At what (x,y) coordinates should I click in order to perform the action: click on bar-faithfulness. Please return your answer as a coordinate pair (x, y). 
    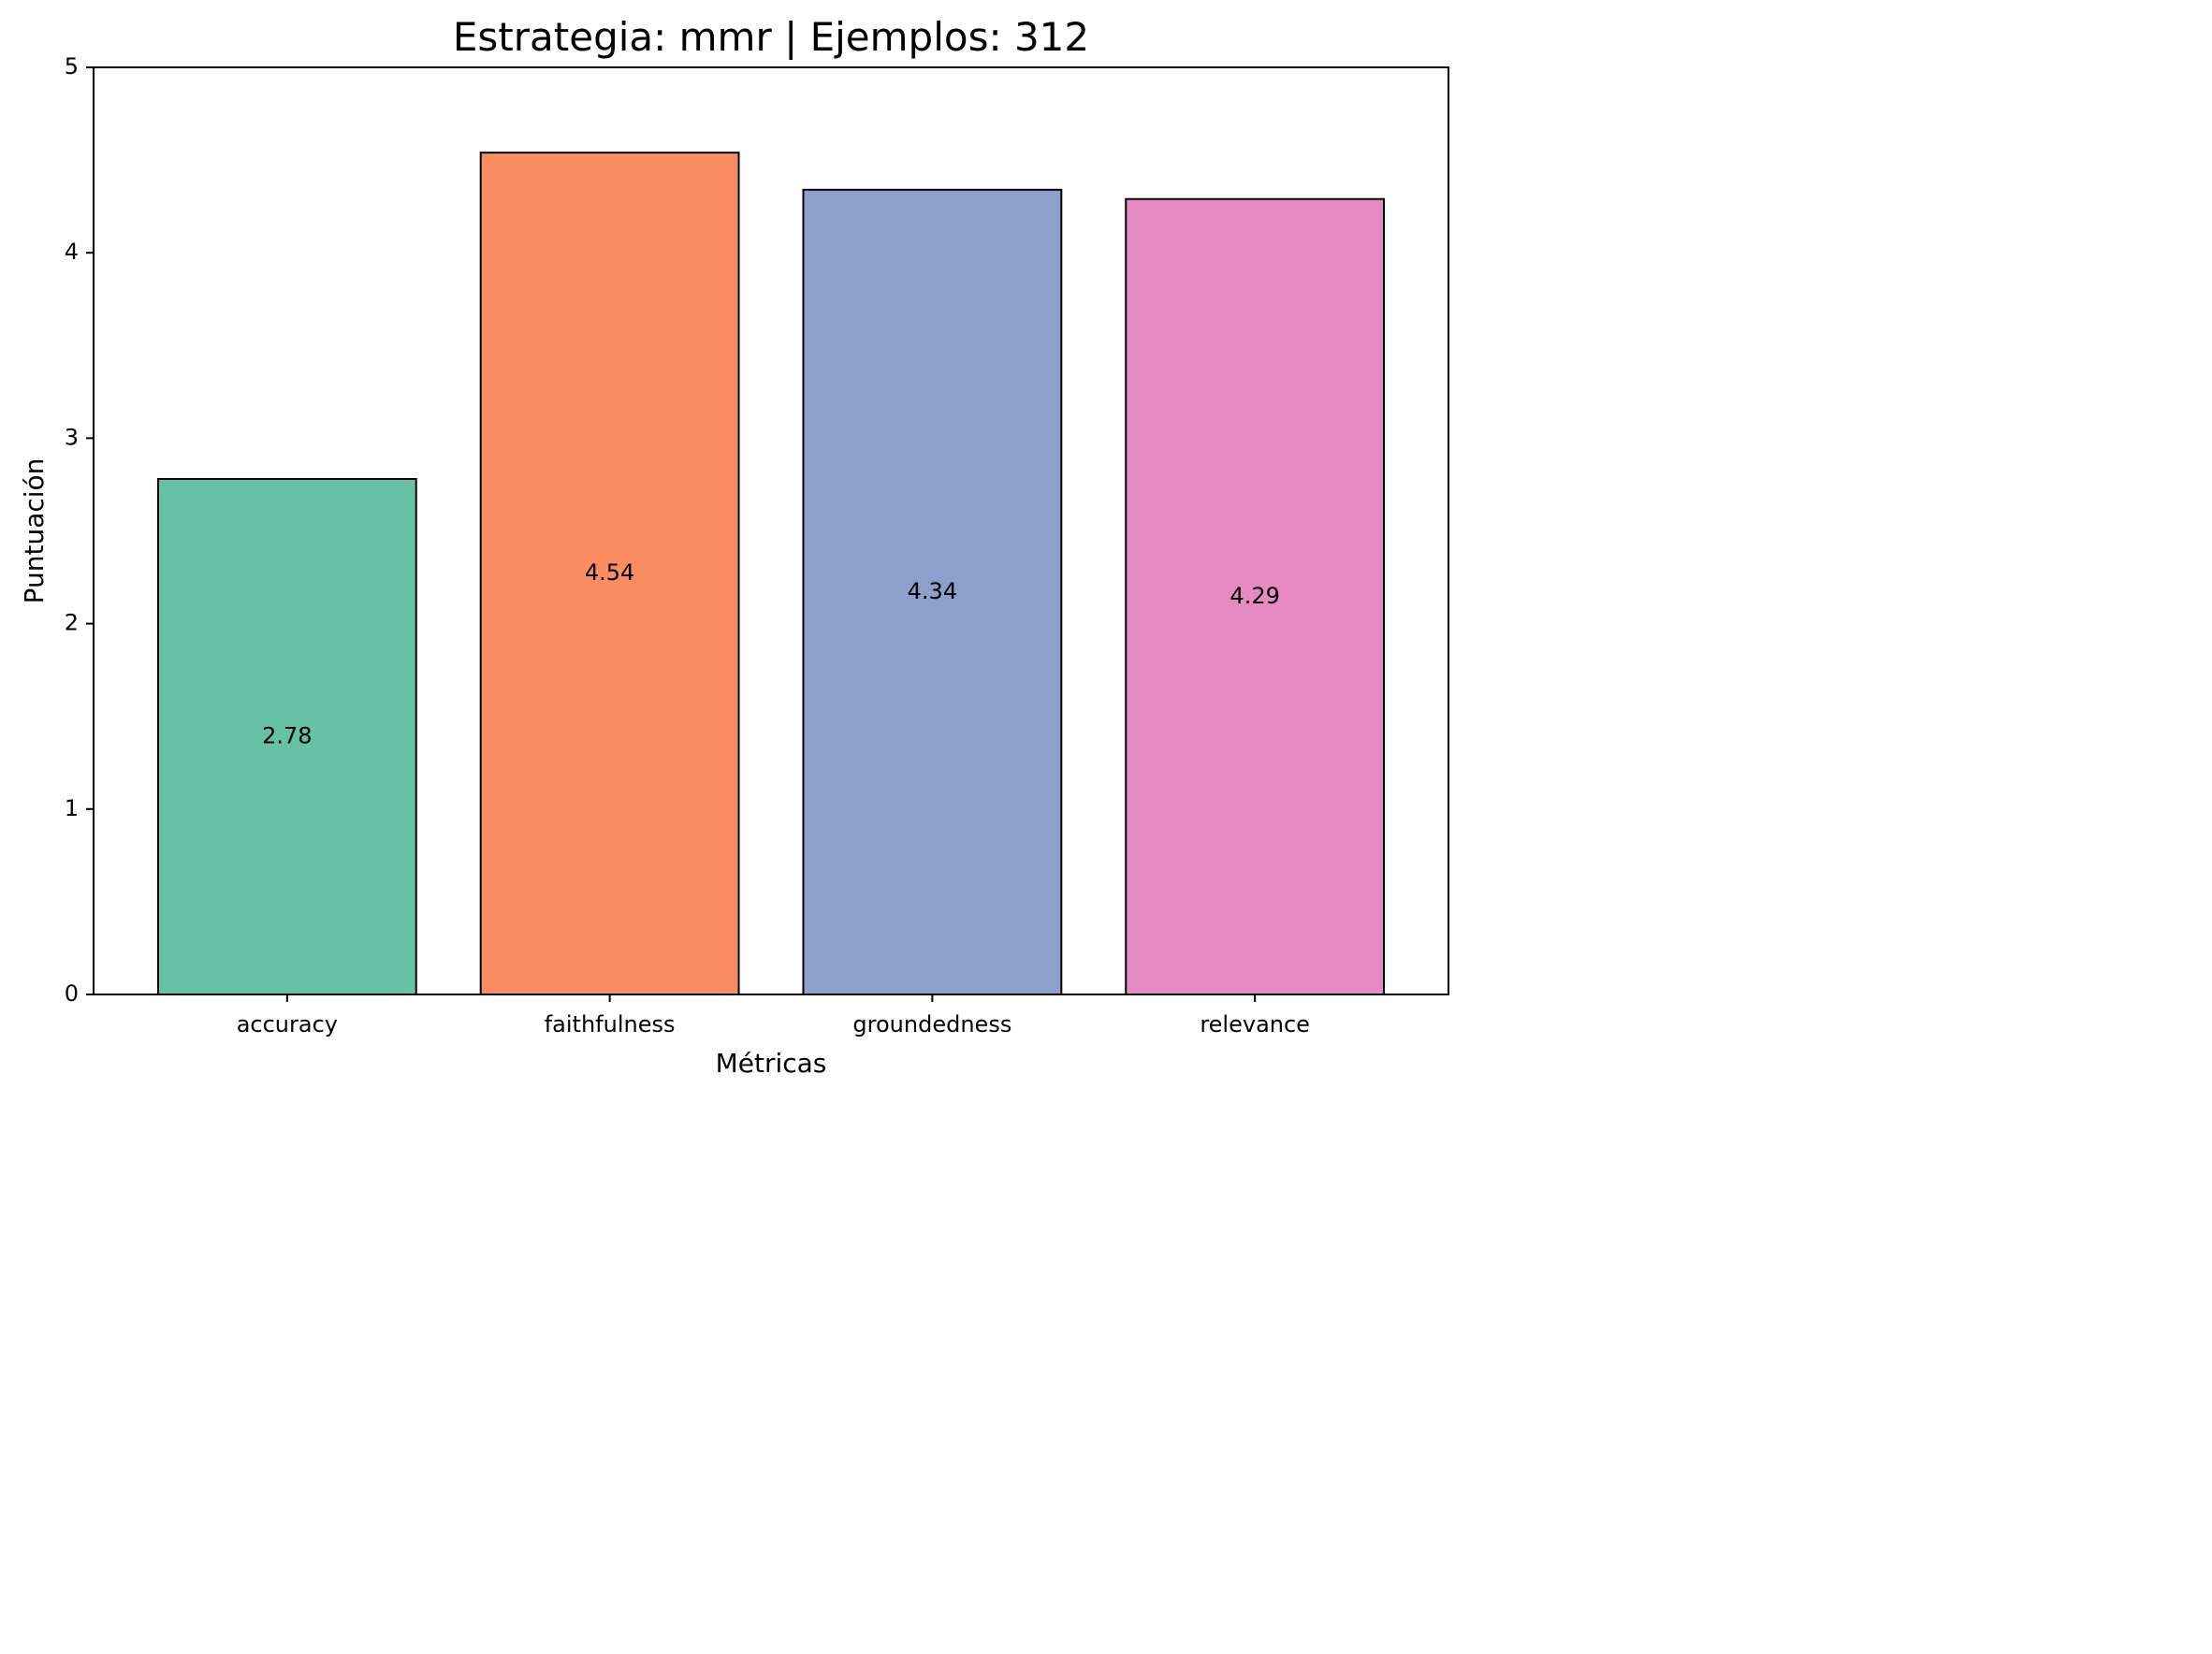
    Looking at the image, I should click on (609, 573).